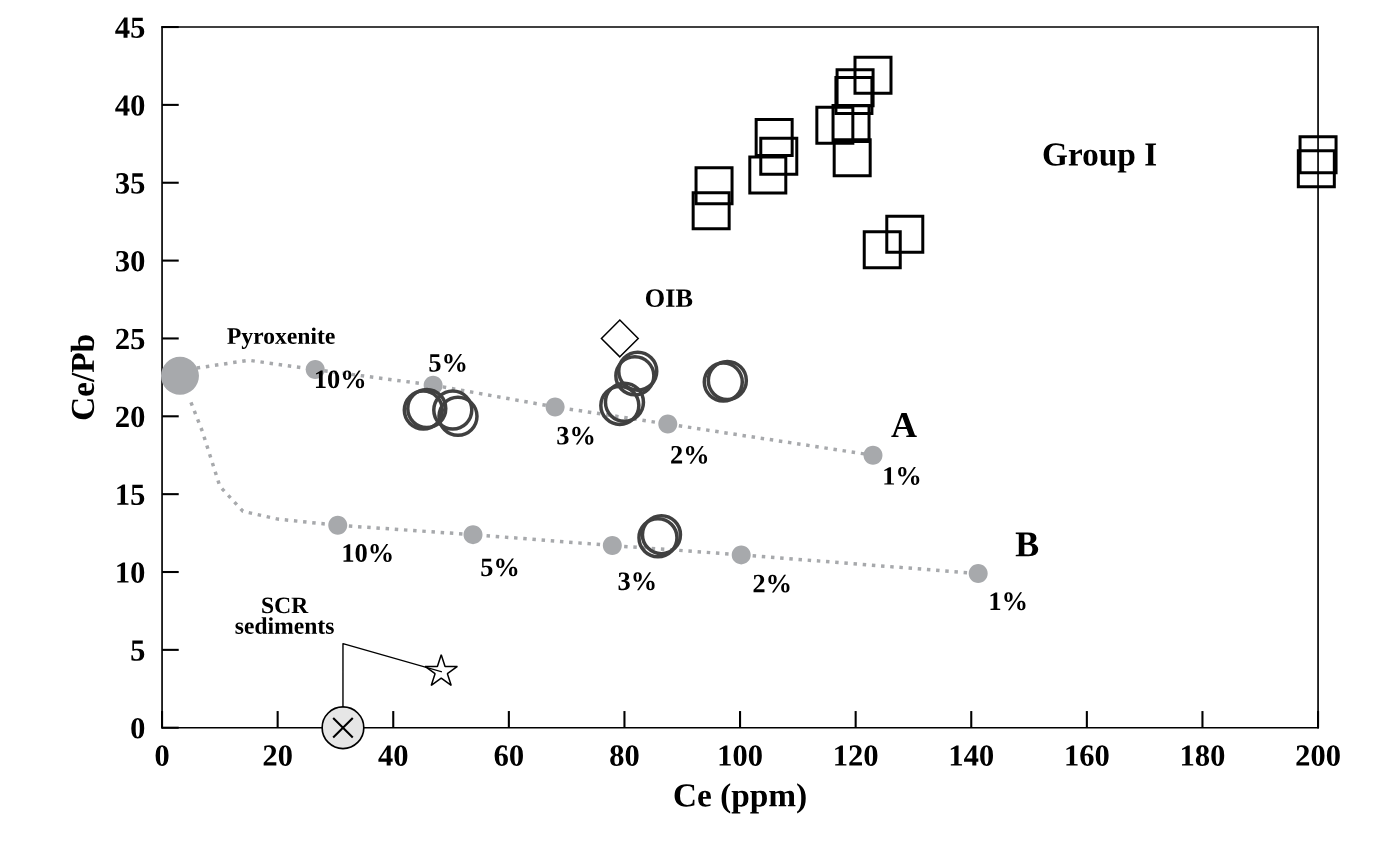 This screenshot has width=1378, height=861. I want to click on y-tick-label: 15, so click(131, 495).